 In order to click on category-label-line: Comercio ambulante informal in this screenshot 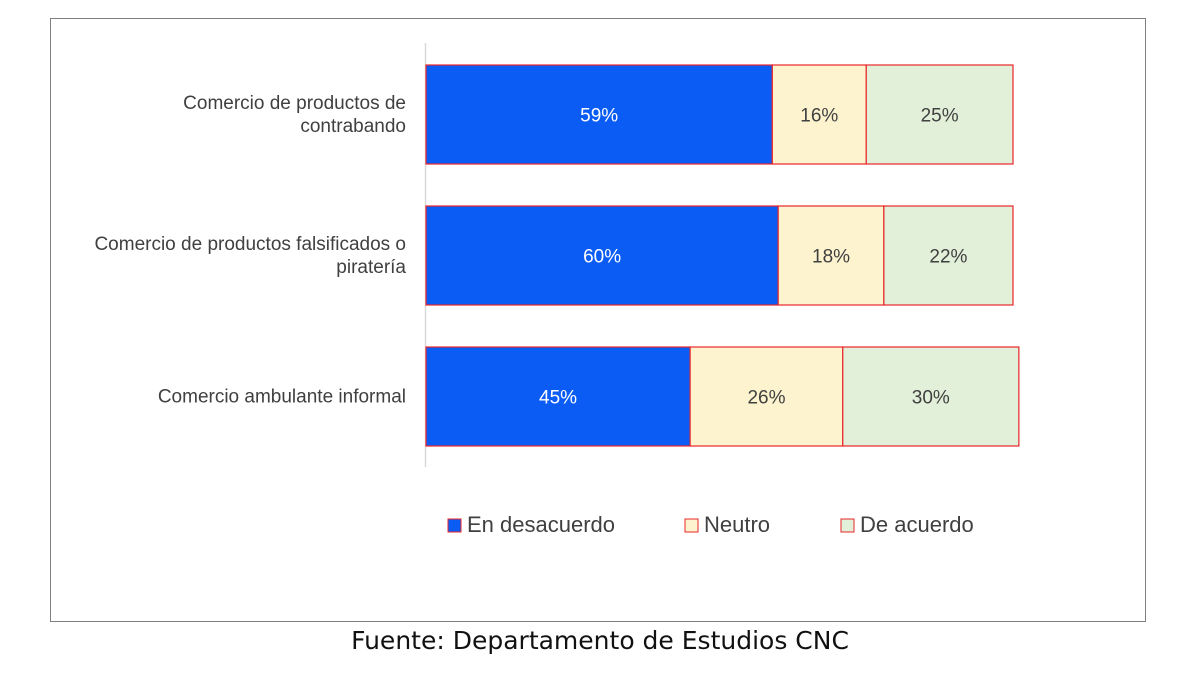, I will do `click(282, 397)`.